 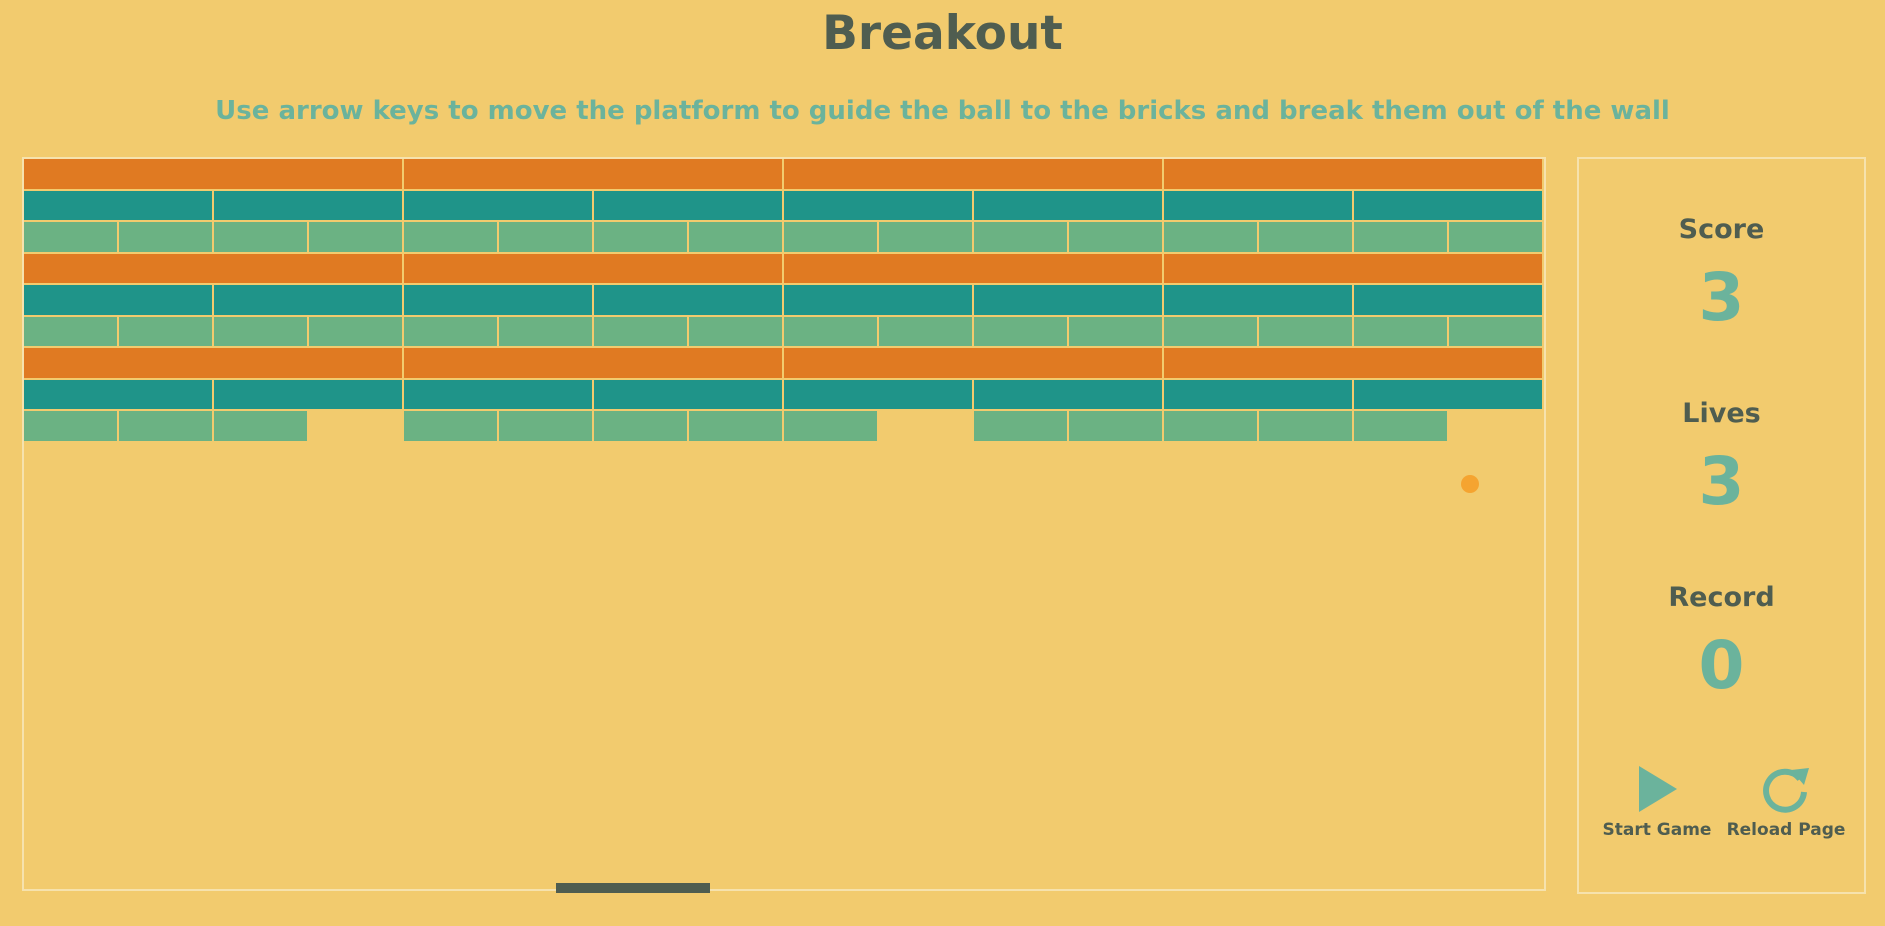 I want to click on ball, so click(x=1470, y=484).